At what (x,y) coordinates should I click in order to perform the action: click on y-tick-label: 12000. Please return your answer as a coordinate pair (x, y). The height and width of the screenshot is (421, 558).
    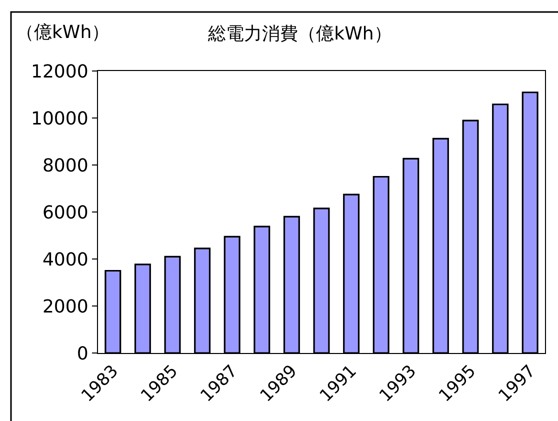
    Looking at the image, I should click on (59, 71).